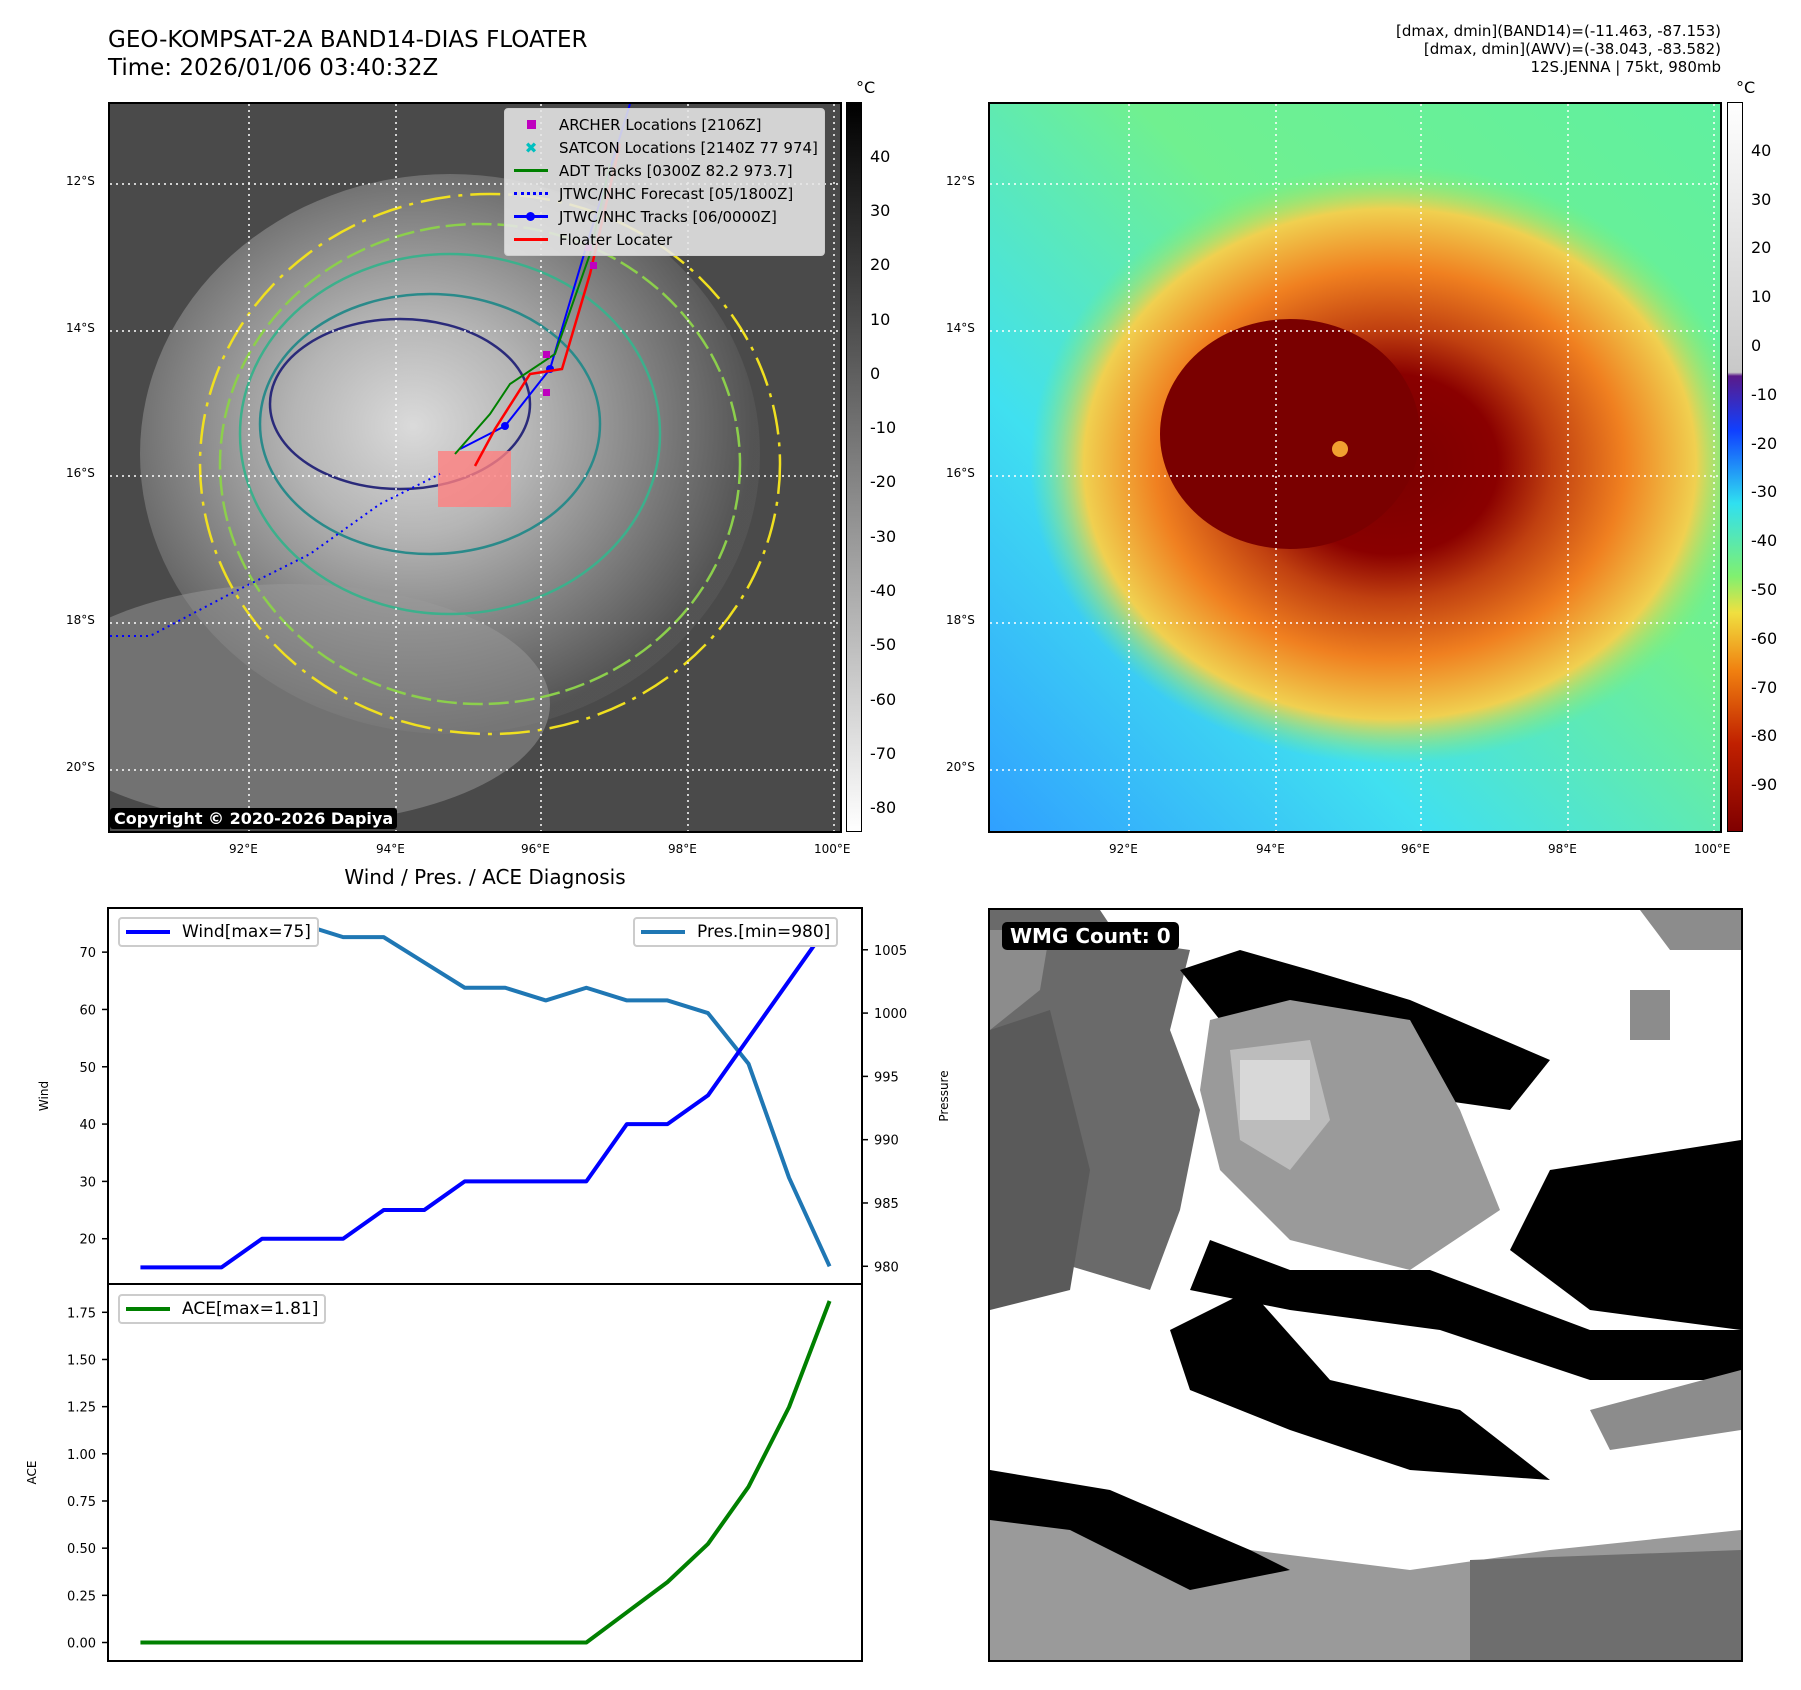 The width and height of the screenshot is (1801, 1690). I want to click on colorbar2-tick-label: 40, so click(1761, 150).